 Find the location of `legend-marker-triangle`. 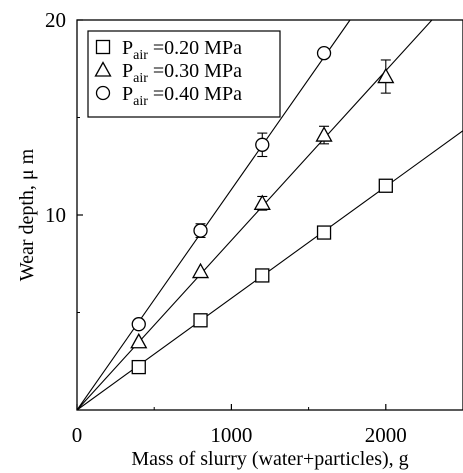

legend-marker-triangle is located at coordinates (103, 69).